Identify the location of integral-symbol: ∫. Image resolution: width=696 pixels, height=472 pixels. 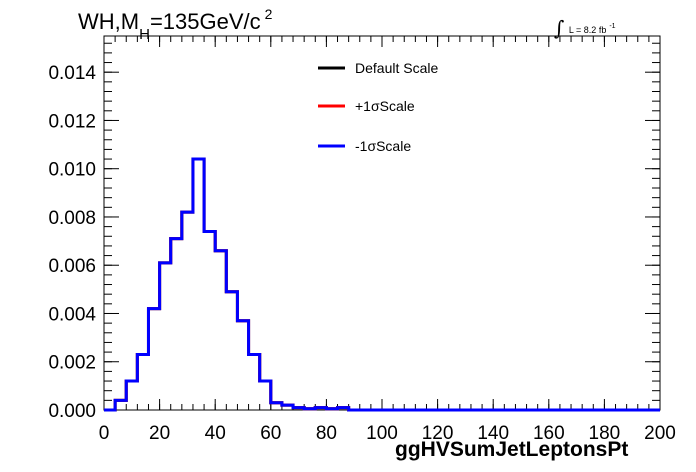
(559, 28).